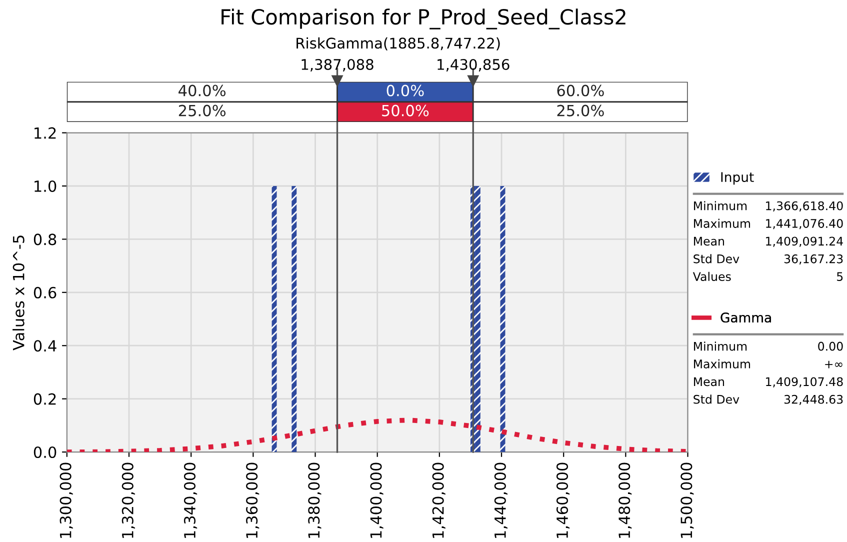 This screenshot has width=847, height=542. What do you see at coordinates (405, 90) in the screenshot?
I see `text: 0.0%` at bounding box center [405, 90].